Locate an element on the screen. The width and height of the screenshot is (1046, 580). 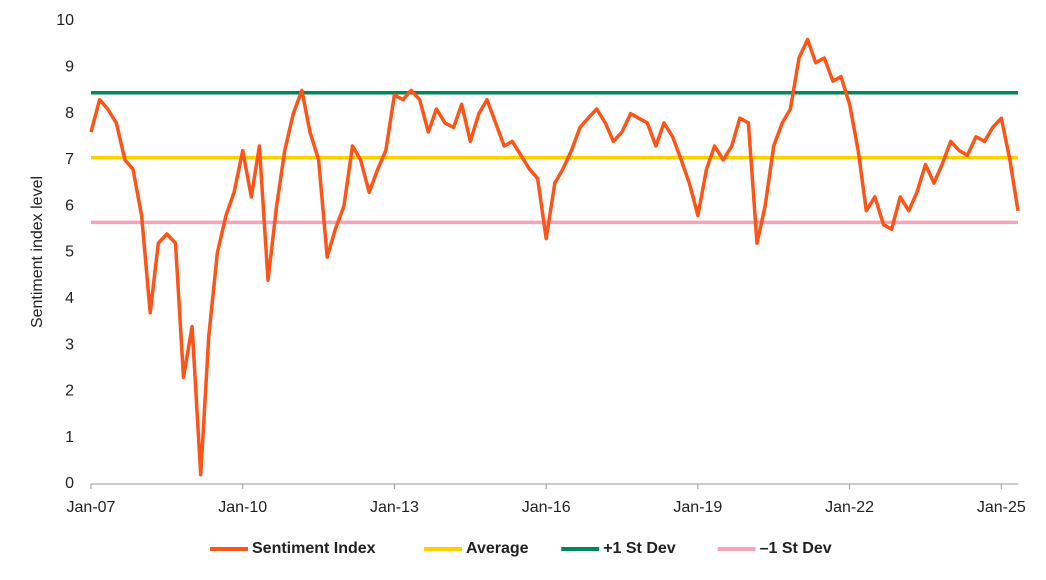
legend-label: Average is located at coordinates (497, 548).